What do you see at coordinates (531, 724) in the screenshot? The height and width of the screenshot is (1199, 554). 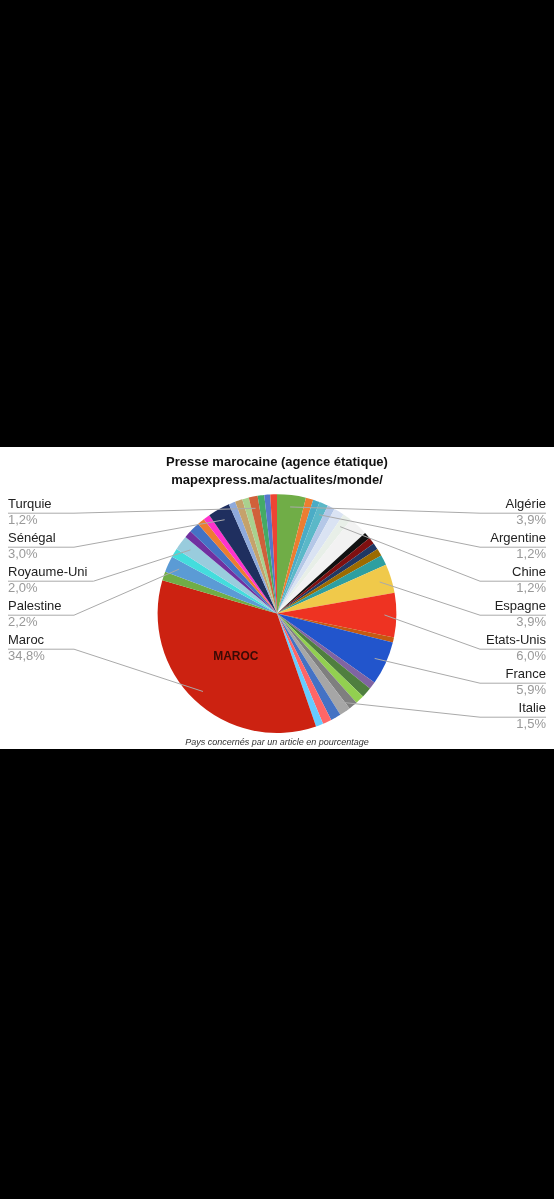 I see `data-label: 1,5%` at bounding box center [531, 724].